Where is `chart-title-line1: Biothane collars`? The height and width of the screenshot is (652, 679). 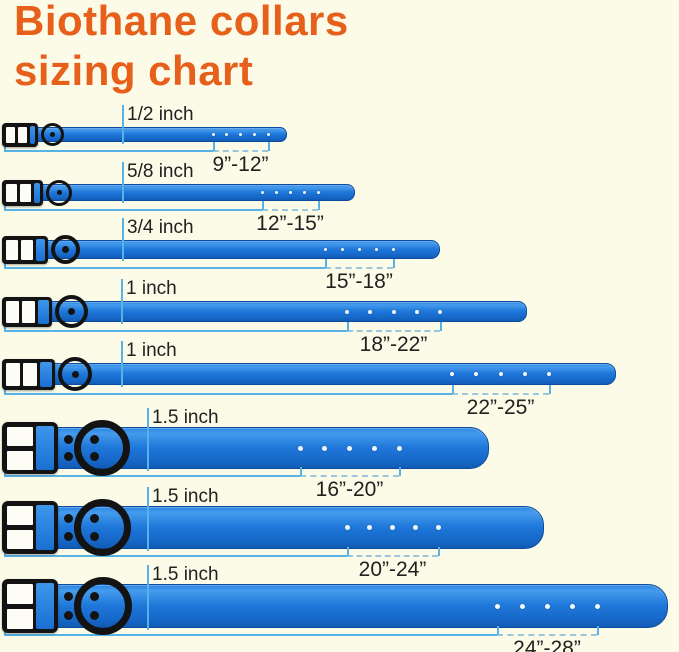 chart-title-line1: Biothane collars is located at coordinates (181, 22).